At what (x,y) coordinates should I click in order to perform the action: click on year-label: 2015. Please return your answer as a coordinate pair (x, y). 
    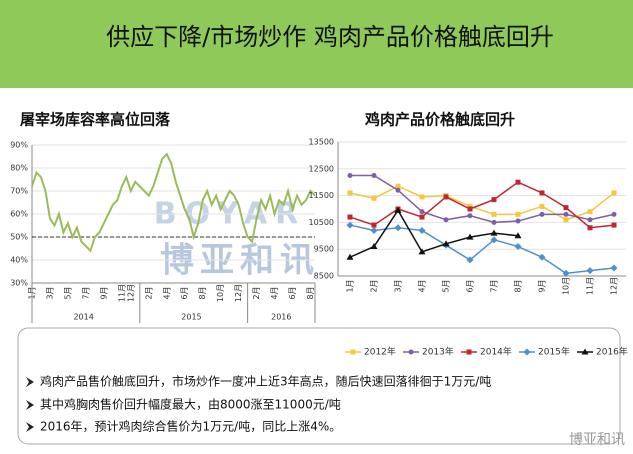
    Looking at the image, I should click on (191, 317).